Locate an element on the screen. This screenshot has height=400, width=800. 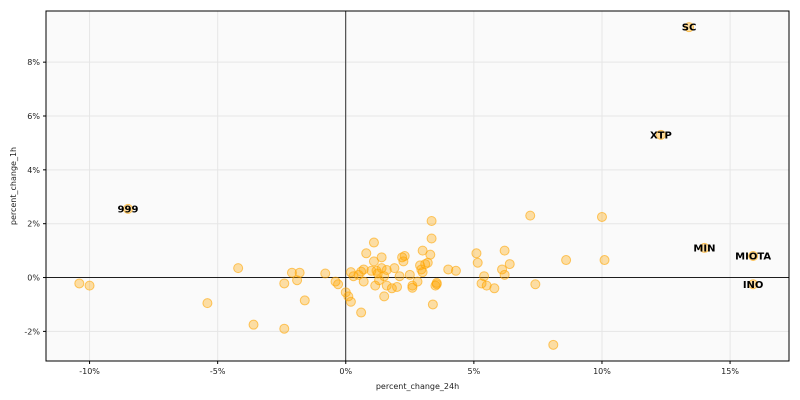
y-tick-label: 6% is located at coordinates (33, 116).